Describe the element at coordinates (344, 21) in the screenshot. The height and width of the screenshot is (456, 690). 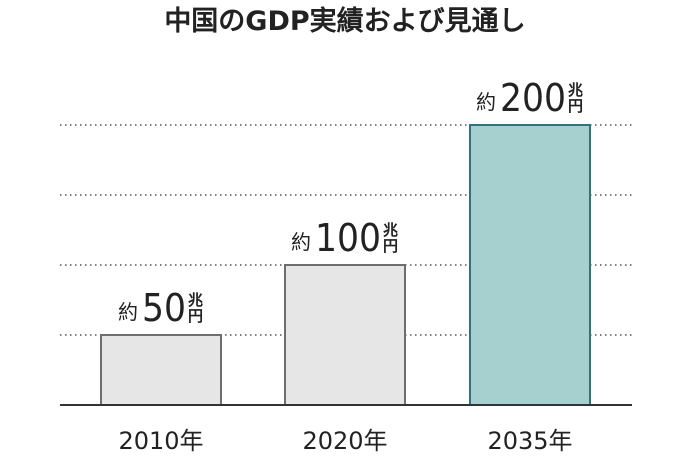
I see `chart-title: 中国のGDP実績および見通し` at that location.